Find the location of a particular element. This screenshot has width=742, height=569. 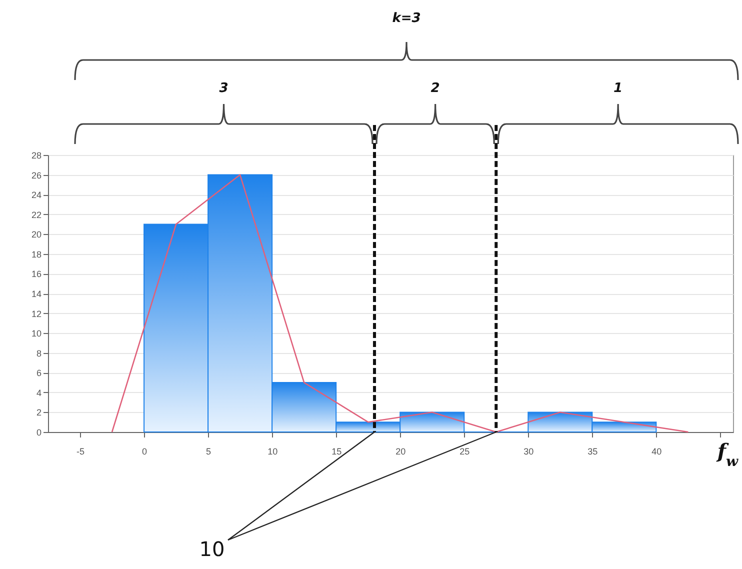

x-tick-label: 40 is located at coordinates (657, 451).